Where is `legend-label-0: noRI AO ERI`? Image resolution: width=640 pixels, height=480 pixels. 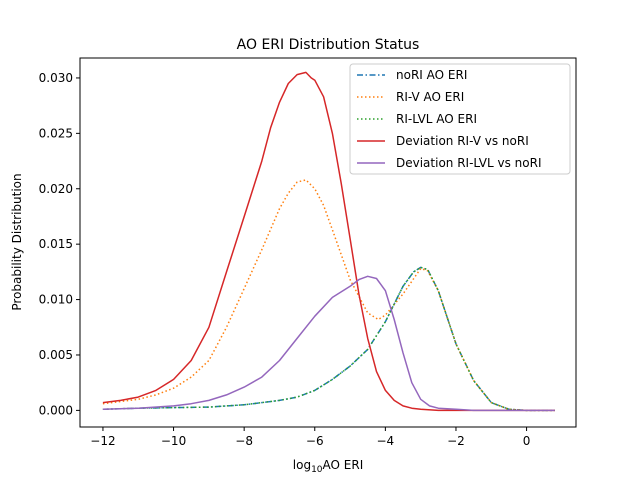 legend-label-0: noRI AO ERI is located at coordinates (431, 75).